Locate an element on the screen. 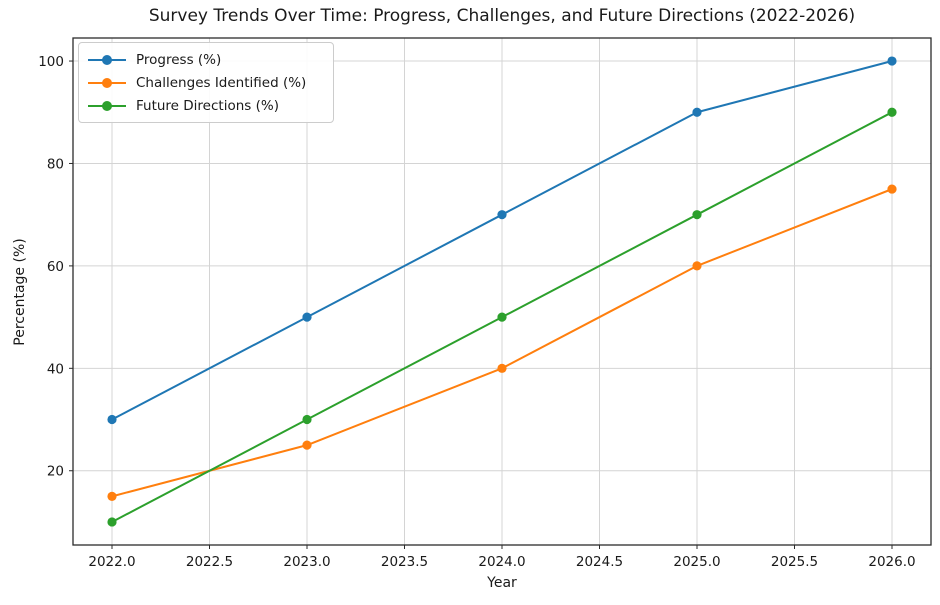 The height and width of the screenshot is (605, 940). legend-item: Progress (%) is located at coordinates (205, 59).